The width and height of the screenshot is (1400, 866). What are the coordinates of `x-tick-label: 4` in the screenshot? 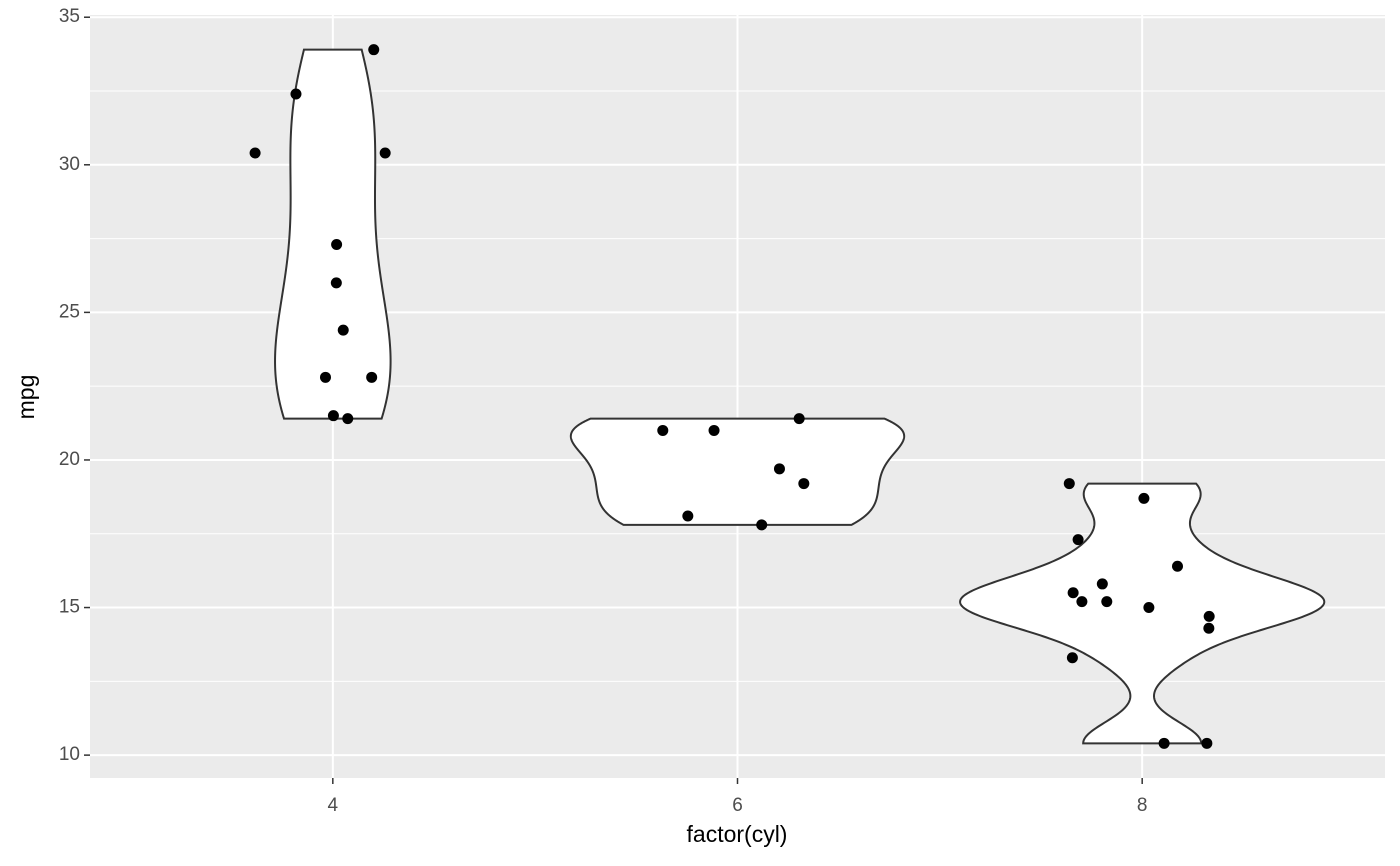 It's located at (333, 805).